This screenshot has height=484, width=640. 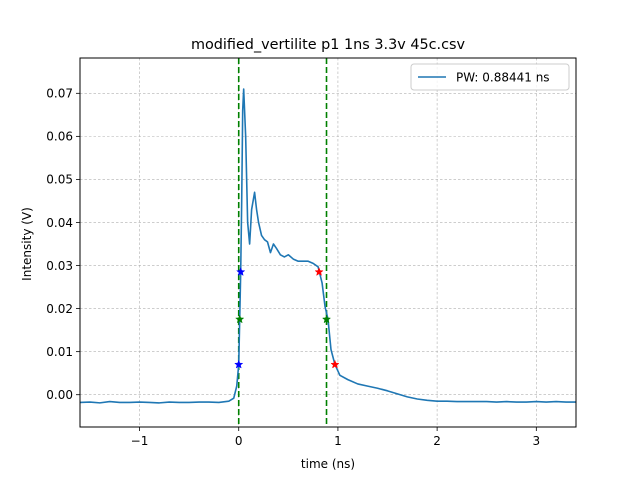 I want to click on marker-layer, so click(x=287, y=318).